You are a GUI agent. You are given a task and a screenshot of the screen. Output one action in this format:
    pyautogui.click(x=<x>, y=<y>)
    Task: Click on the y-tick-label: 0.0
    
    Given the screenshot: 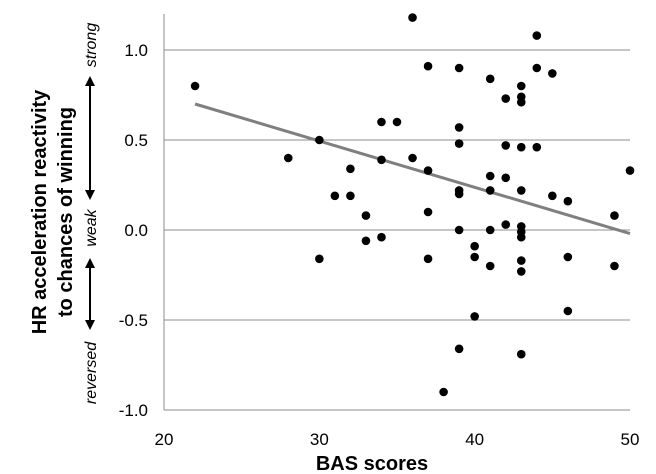 What is the action you would take?
    pyautogui.click(x=136, y=230)
    